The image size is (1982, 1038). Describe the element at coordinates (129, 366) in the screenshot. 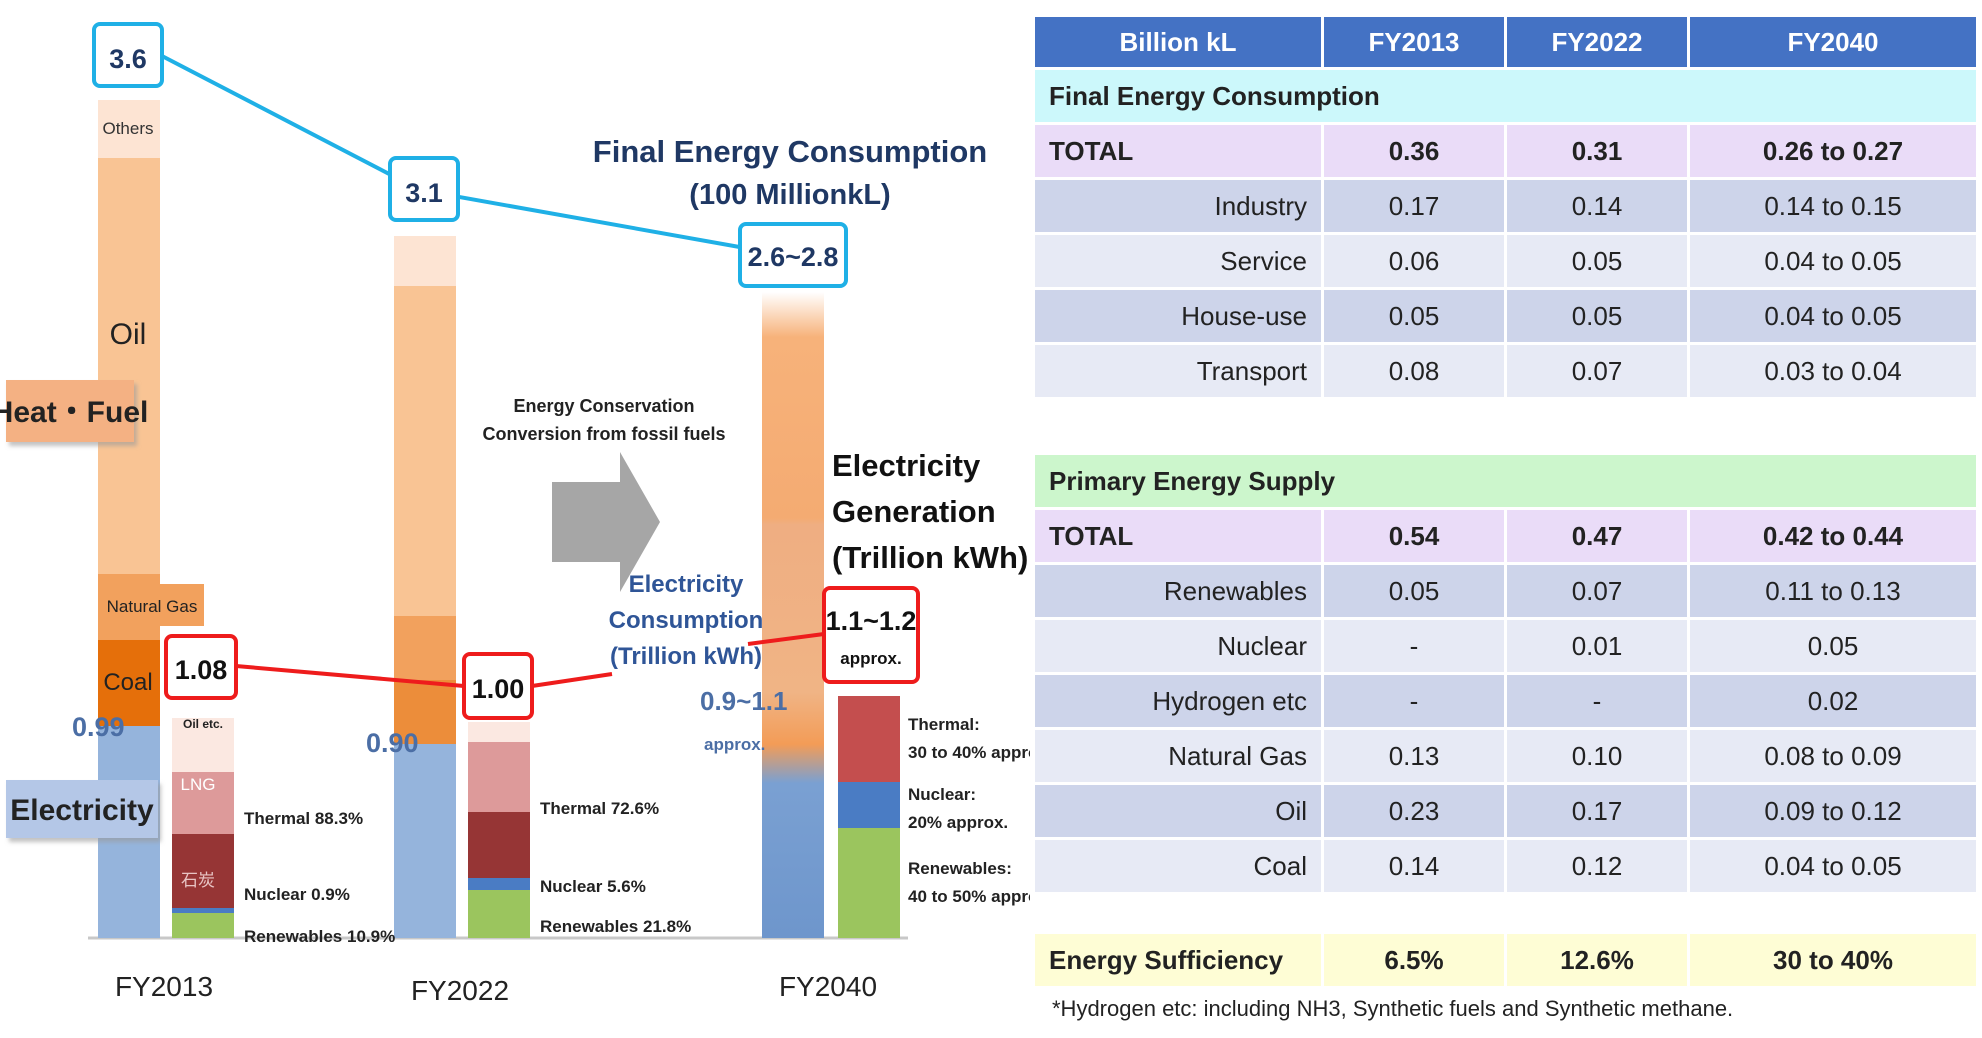

I see `bar-fy2013-oil` at that location.